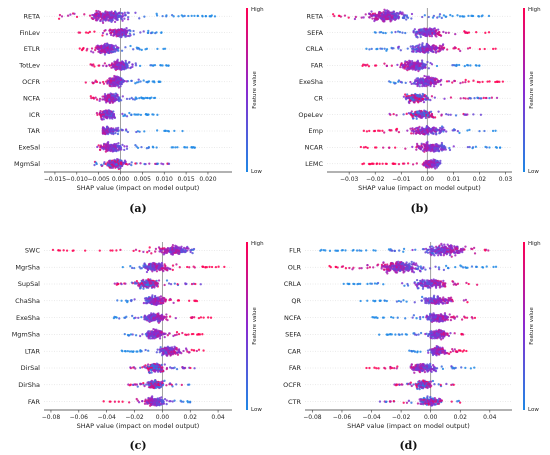 The height and width of the screenshot is (455, 550). What do you see at coordinates (314, 164) in the screenshot?
I see `feature-label: LEMC` at bounding box center [314, 164].